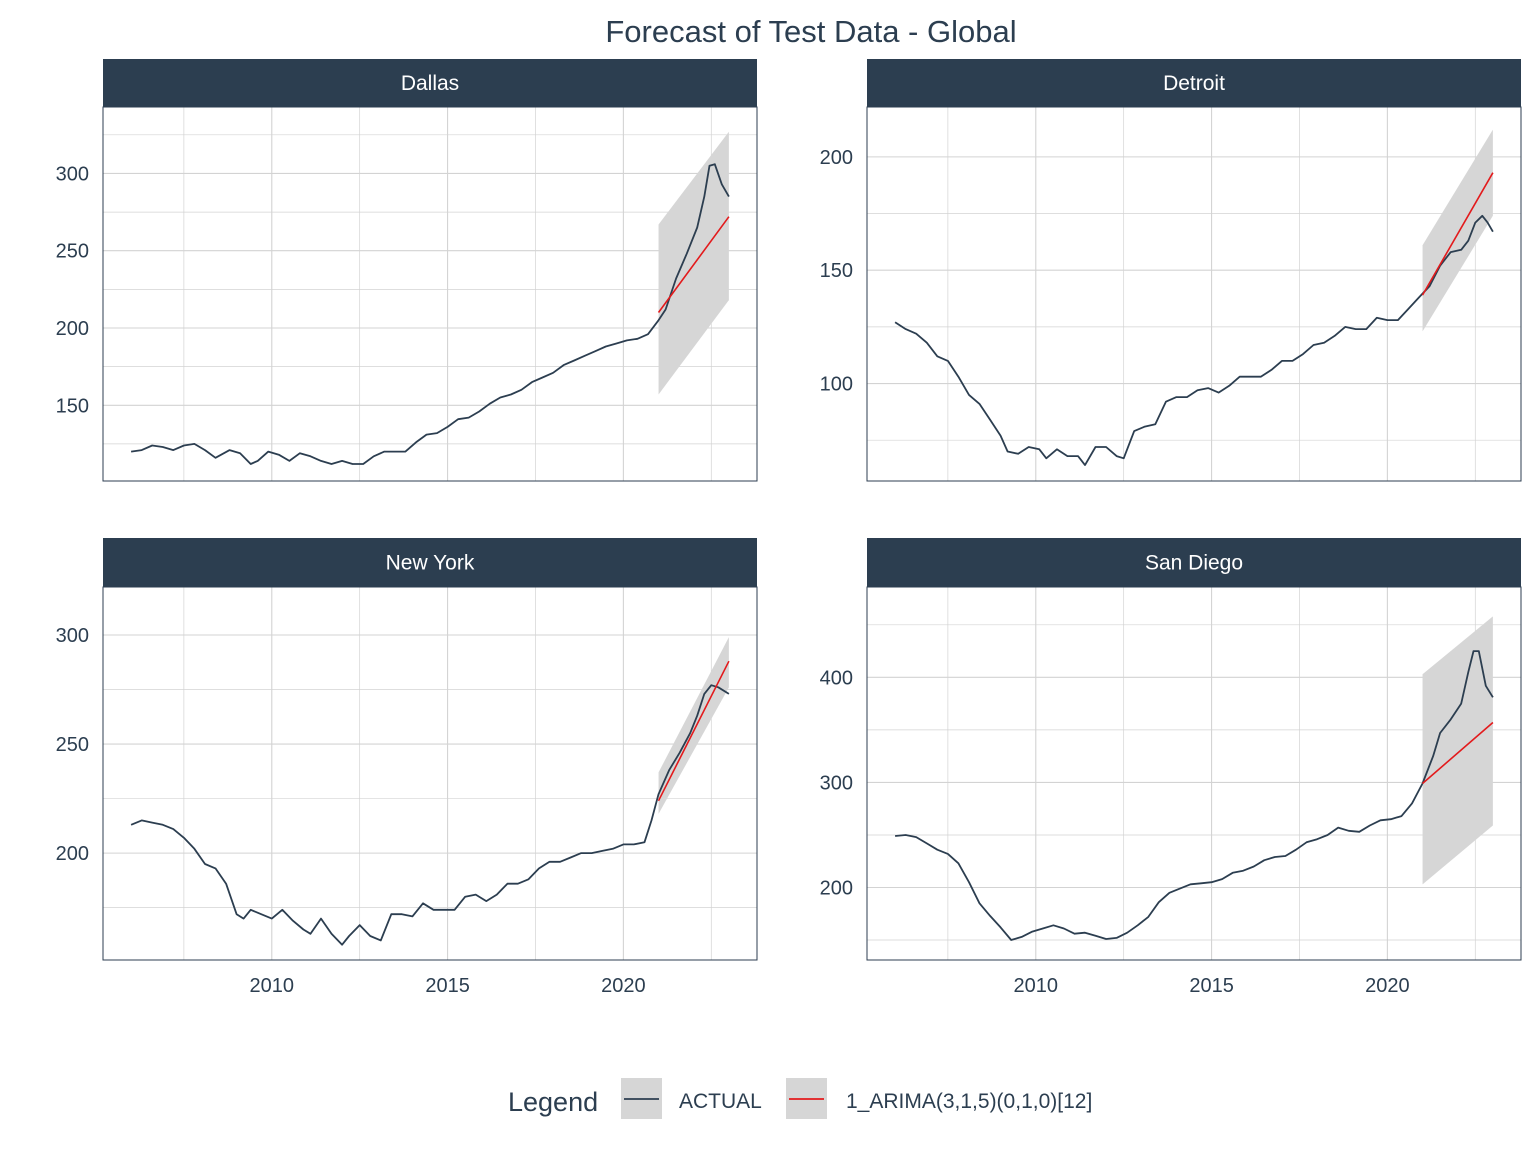 The height and width of the screenshot is (1157, 1536). Describe the element at coordinates (430, 815) in the screenshot. I see `actual-line-new-york` at that location.